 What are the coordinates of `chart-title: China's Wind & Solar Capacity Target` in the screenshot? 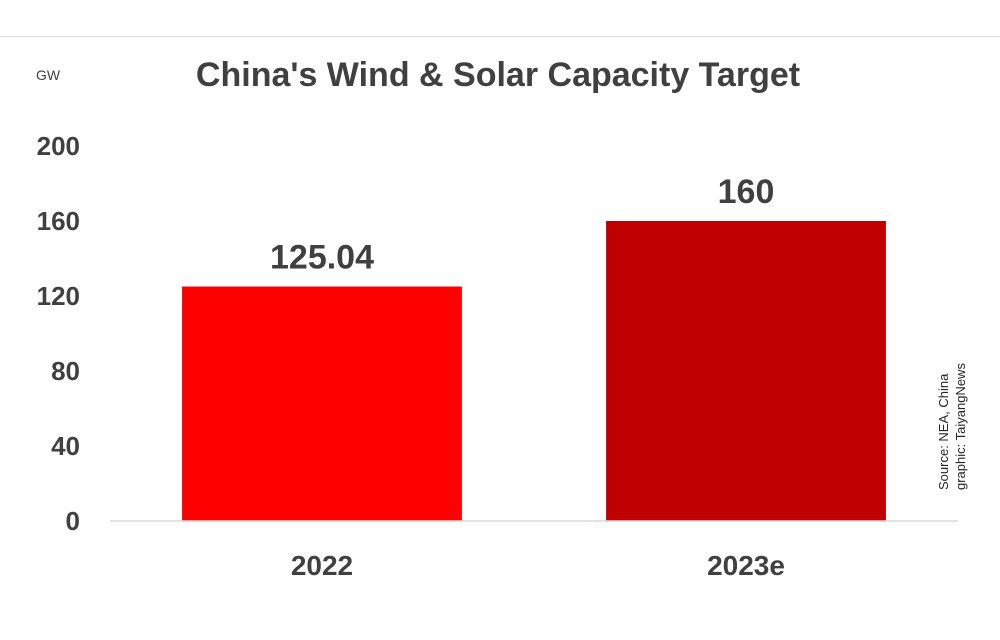 It's located at (498, 75).